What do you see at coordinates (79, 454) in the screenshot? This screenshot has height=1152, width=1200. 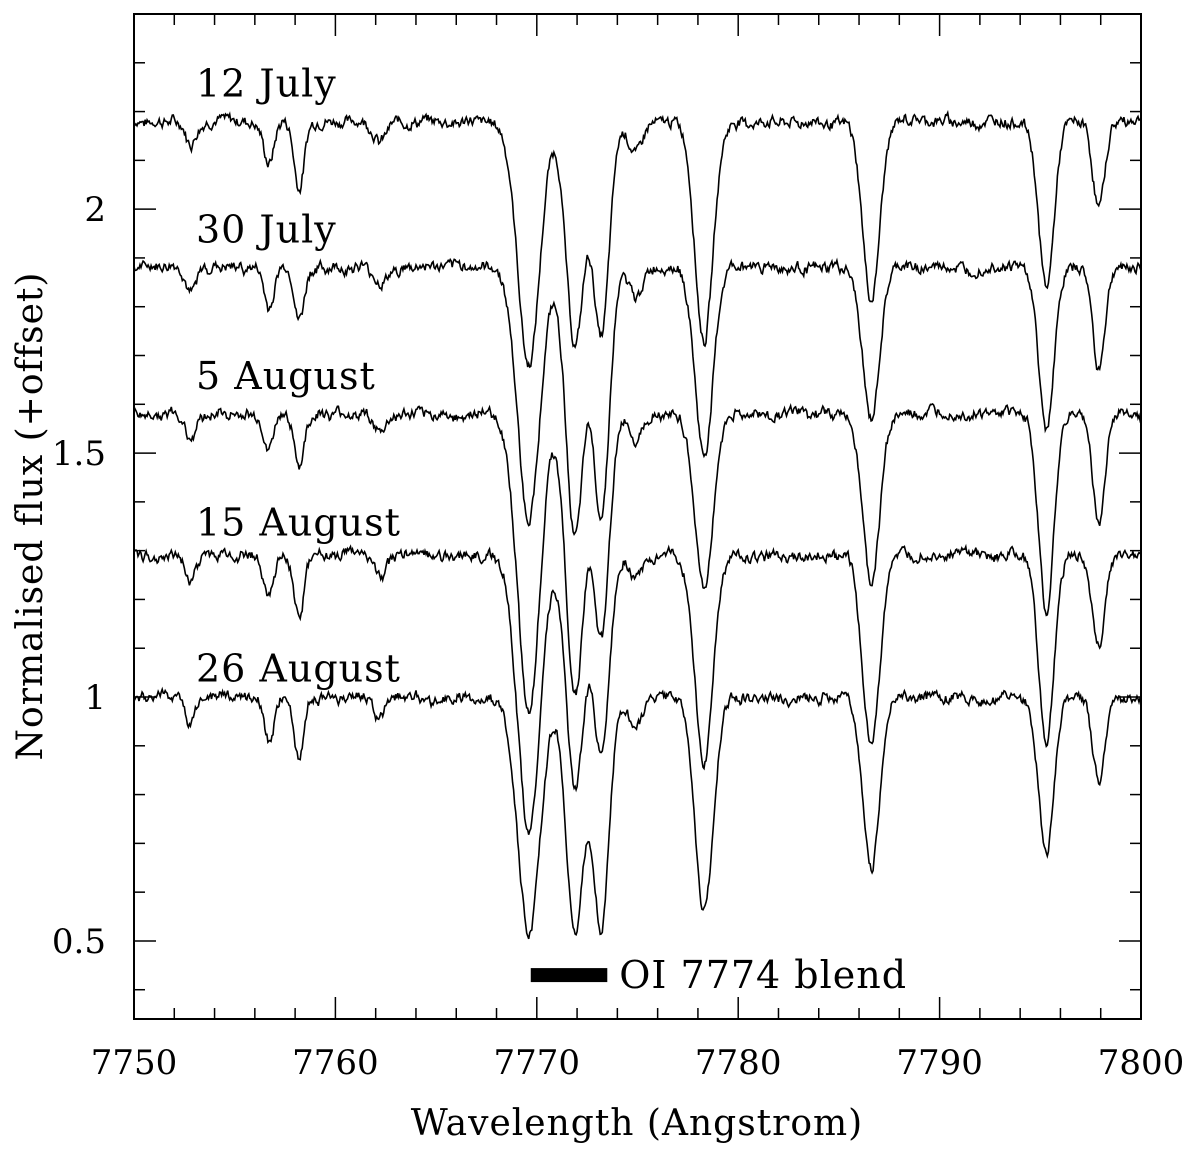 I see `y-tick-label: 1.5` at bounding box center [79, 454].